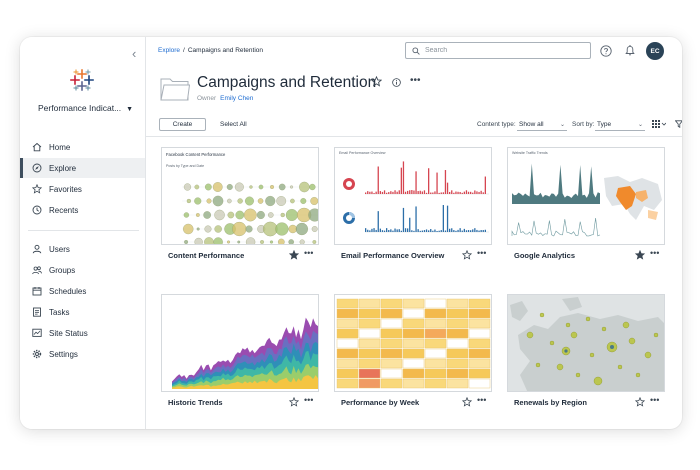 This screenshot has width=700, height=470. Describe the element at coordinates (82, 189) in the screenshot. I see `sidebar-item-favorites: Favorites` at that location.